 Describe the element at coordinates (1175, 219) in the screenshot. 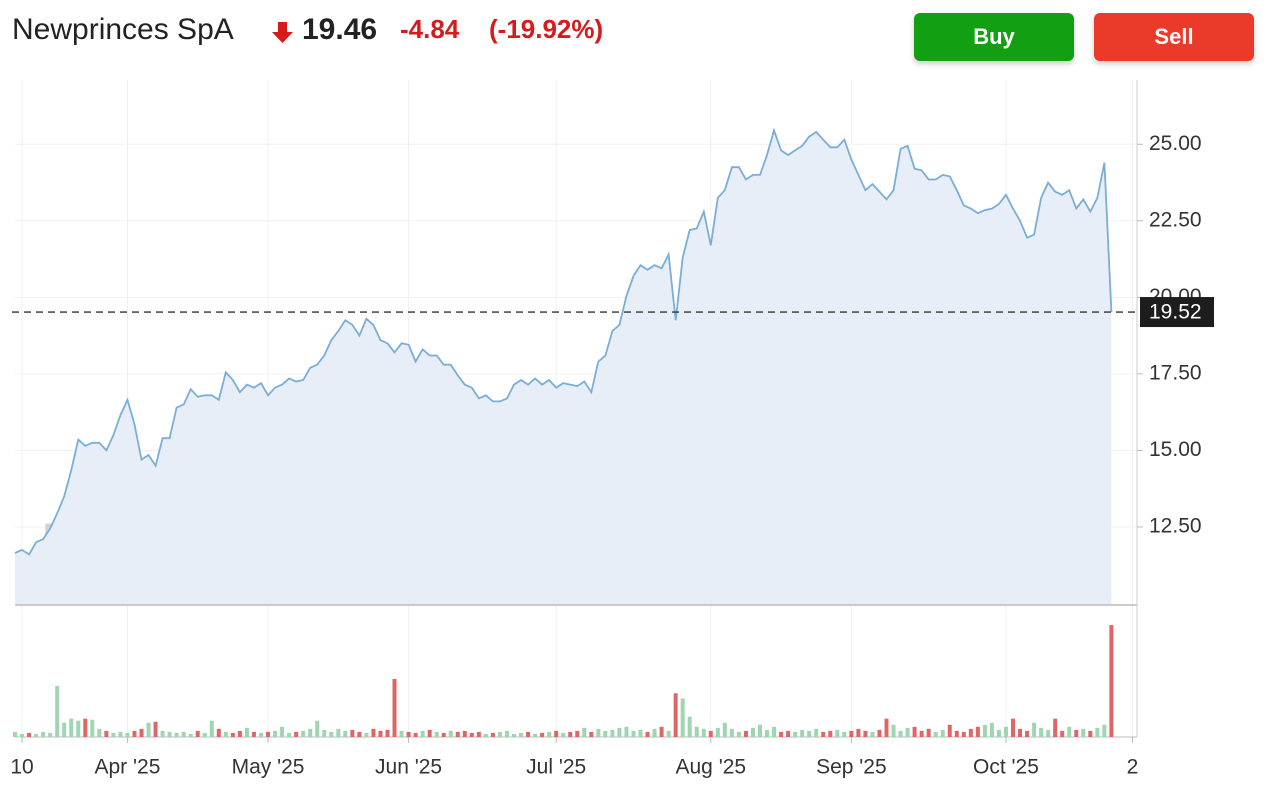

I see `y-tick-label: 22.50` at that location.